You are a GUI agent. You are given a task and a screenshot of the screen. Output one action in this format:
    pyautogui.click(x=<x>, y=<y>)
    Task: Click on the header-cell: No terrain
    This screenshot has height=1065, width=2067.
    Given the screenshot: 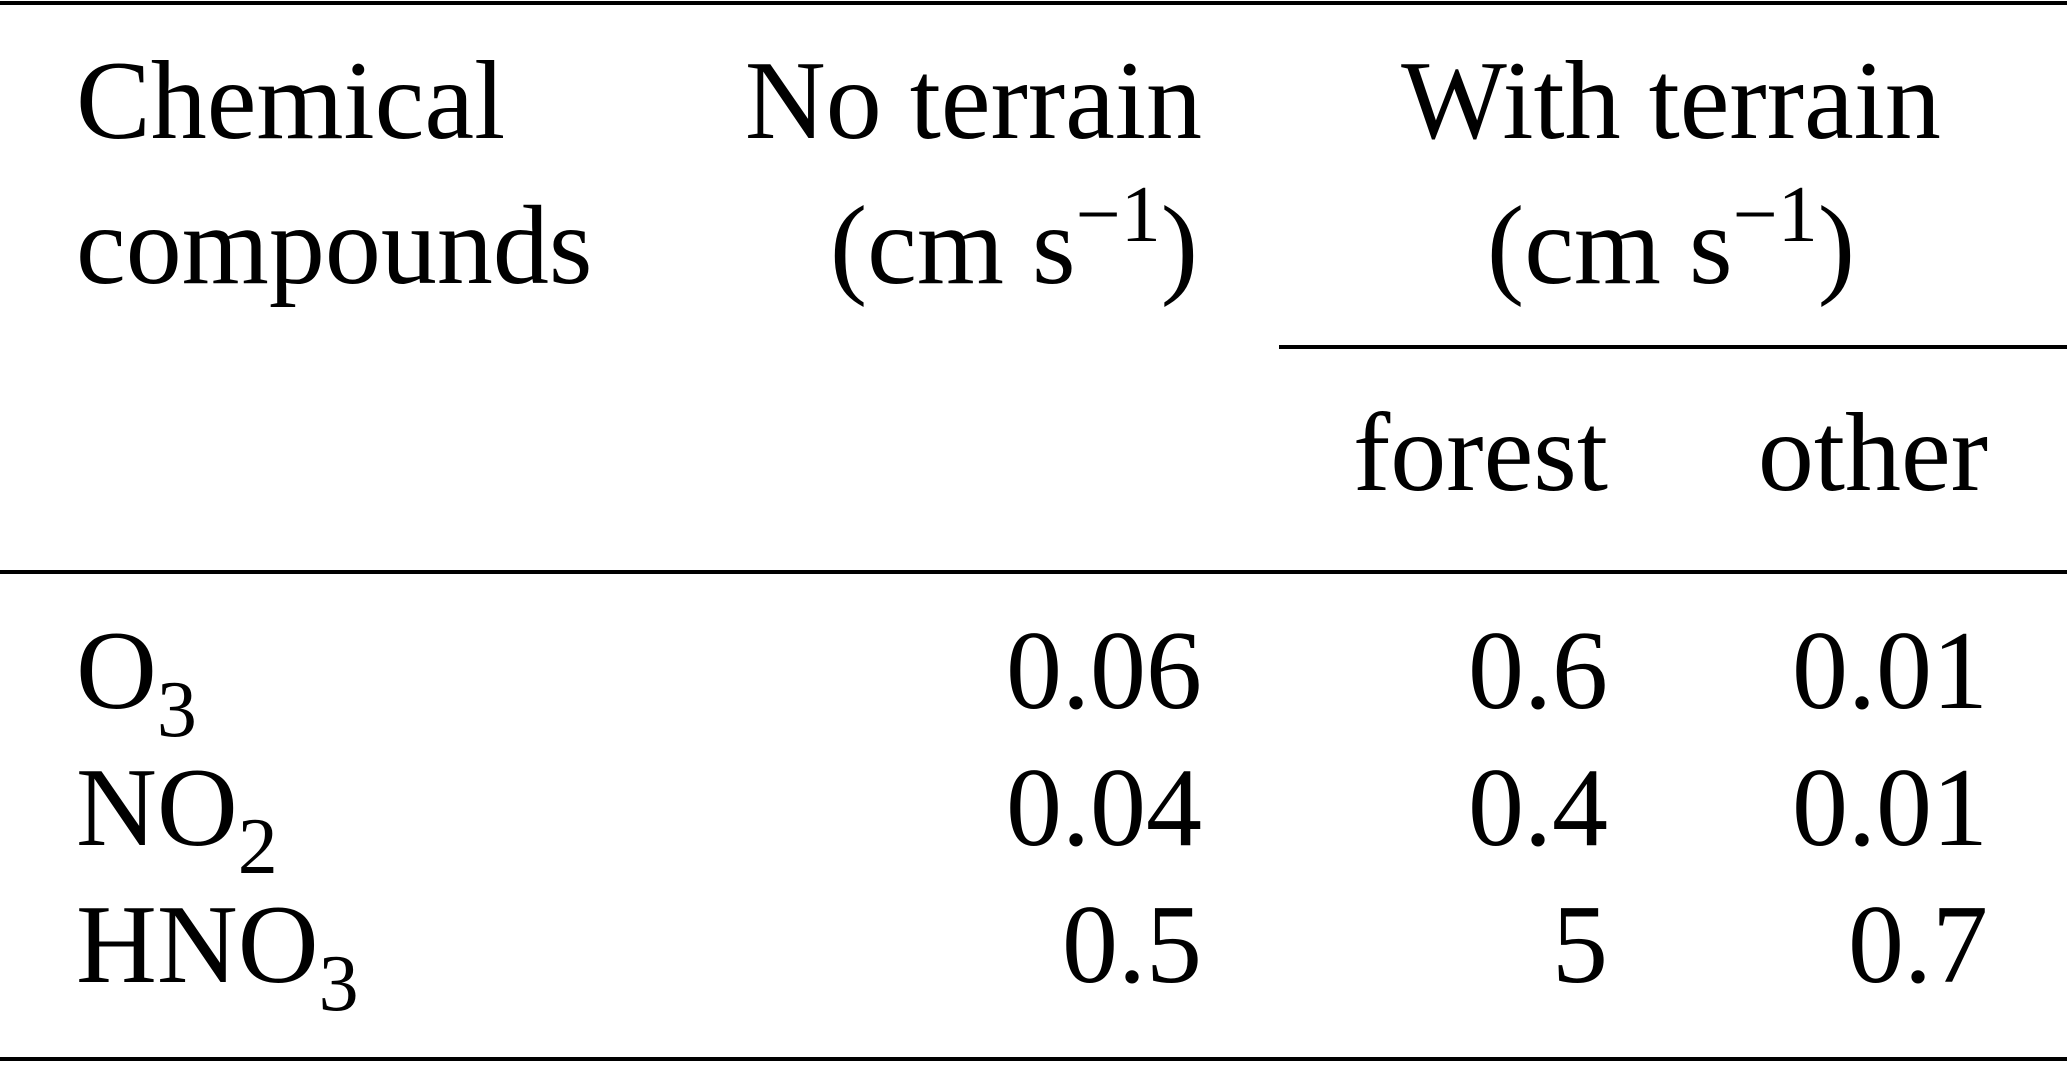 What is the action you would take?
    pyautogui.click(x=973, y=101)
    